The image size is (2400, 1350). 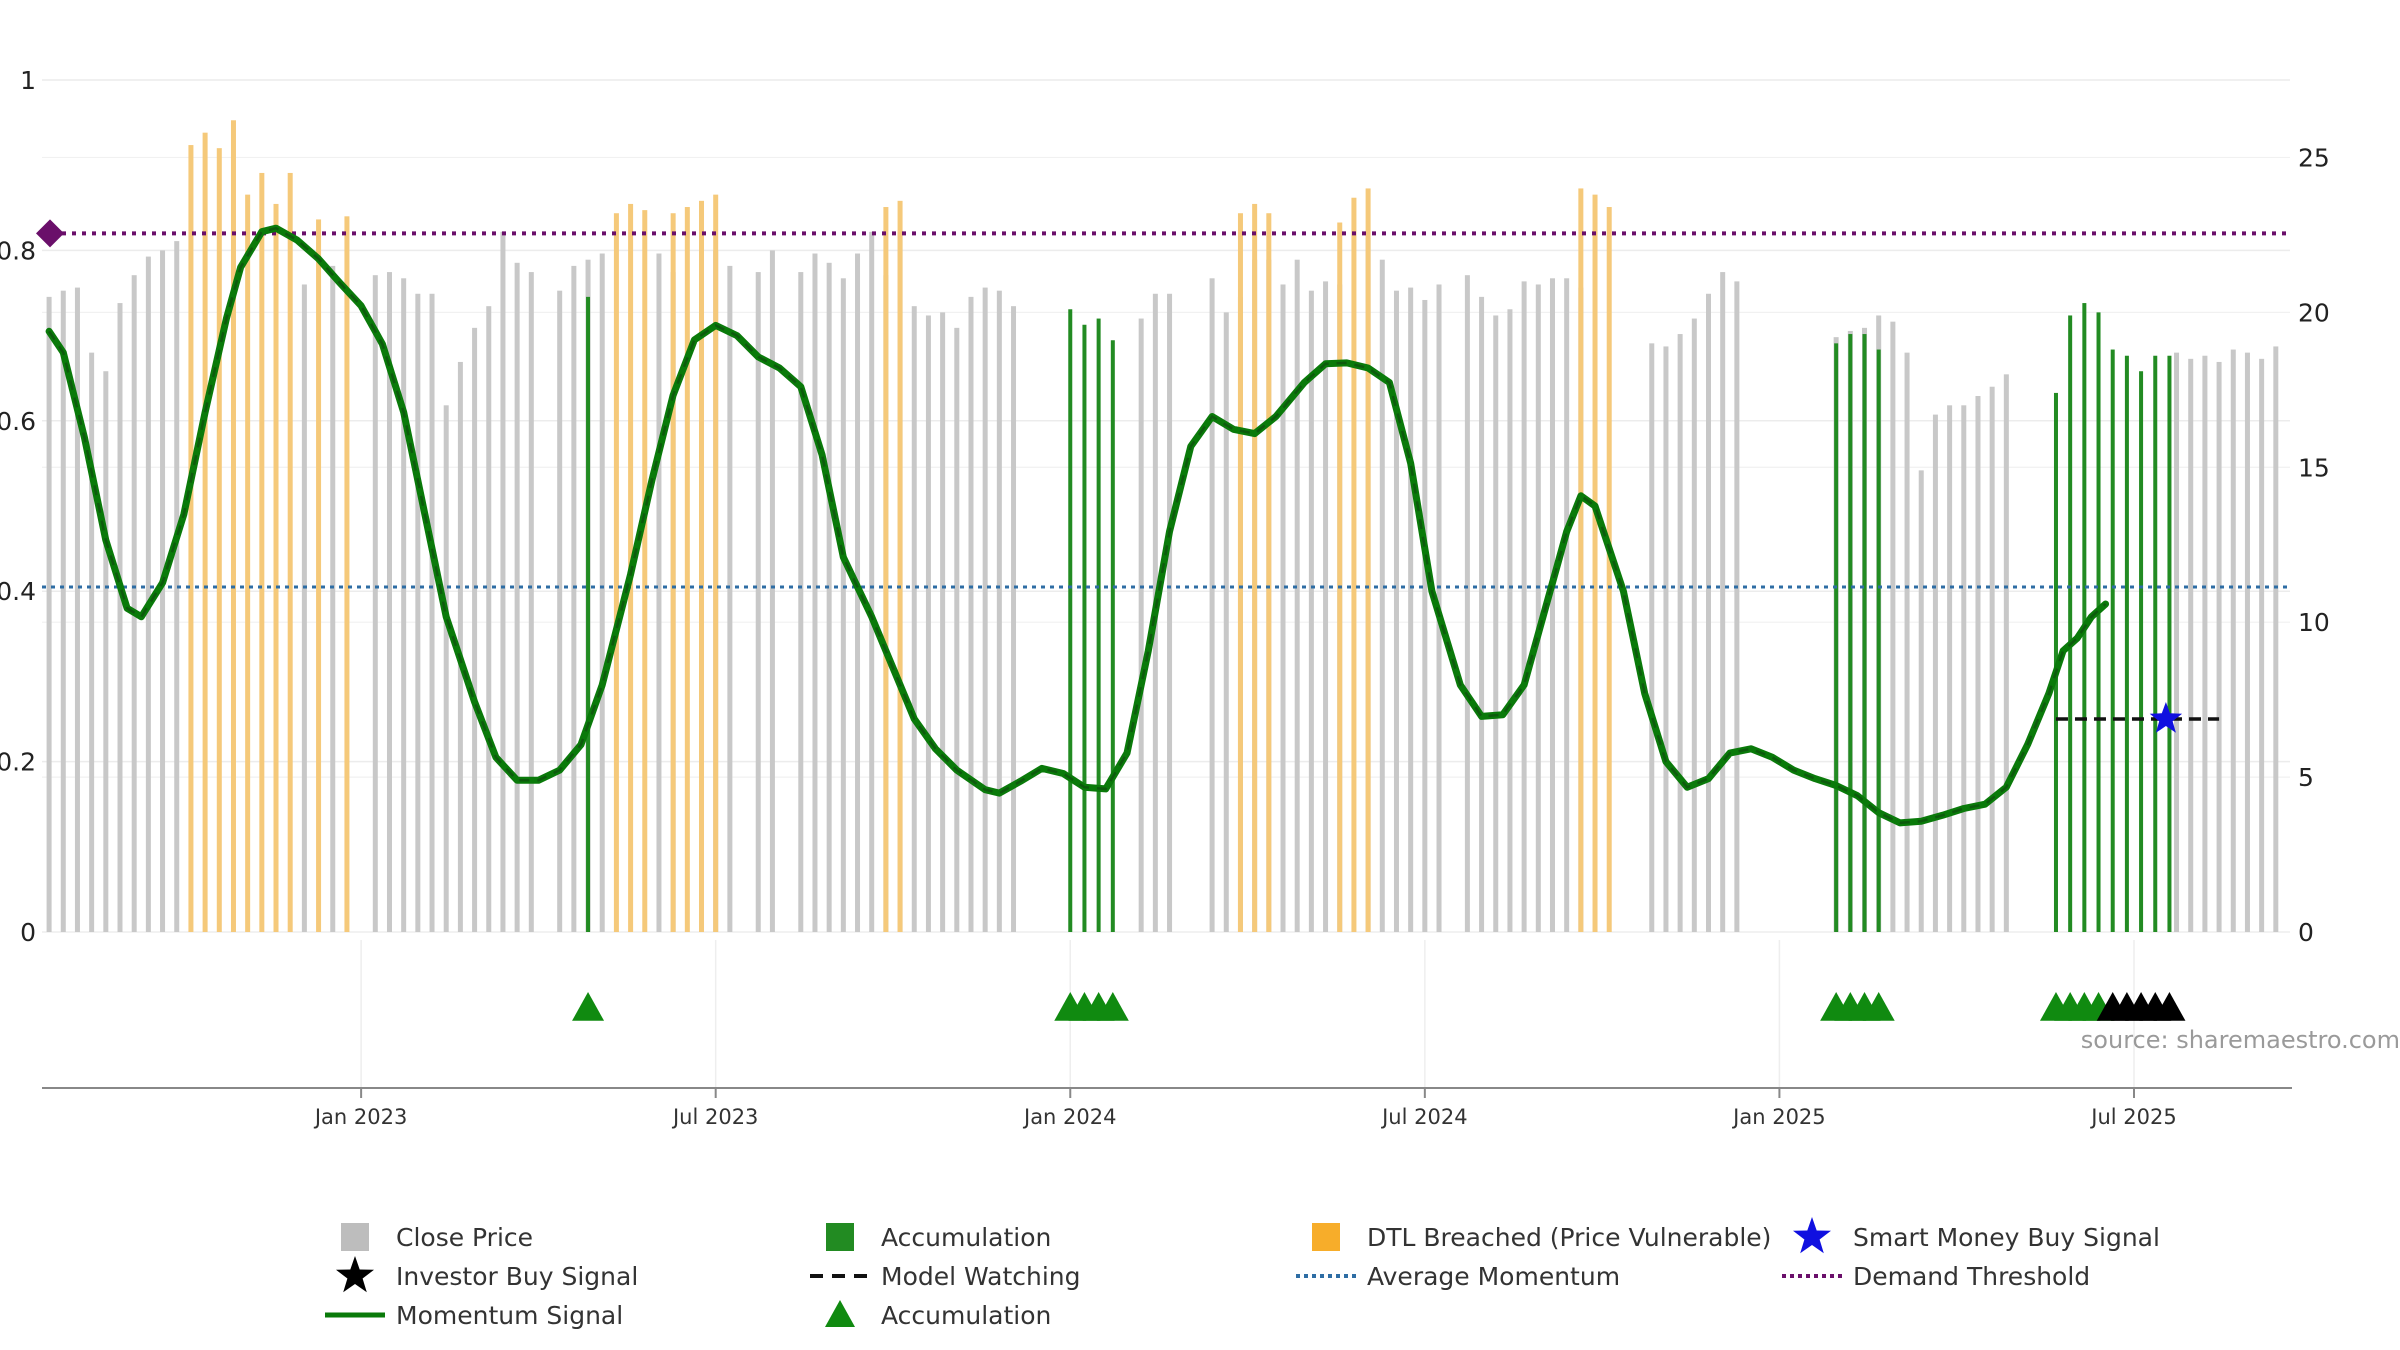 What do you see at coordinates (28, 80) in the screenshot?
I see `left-tick-label: 1` at bounding box center [28, 80].